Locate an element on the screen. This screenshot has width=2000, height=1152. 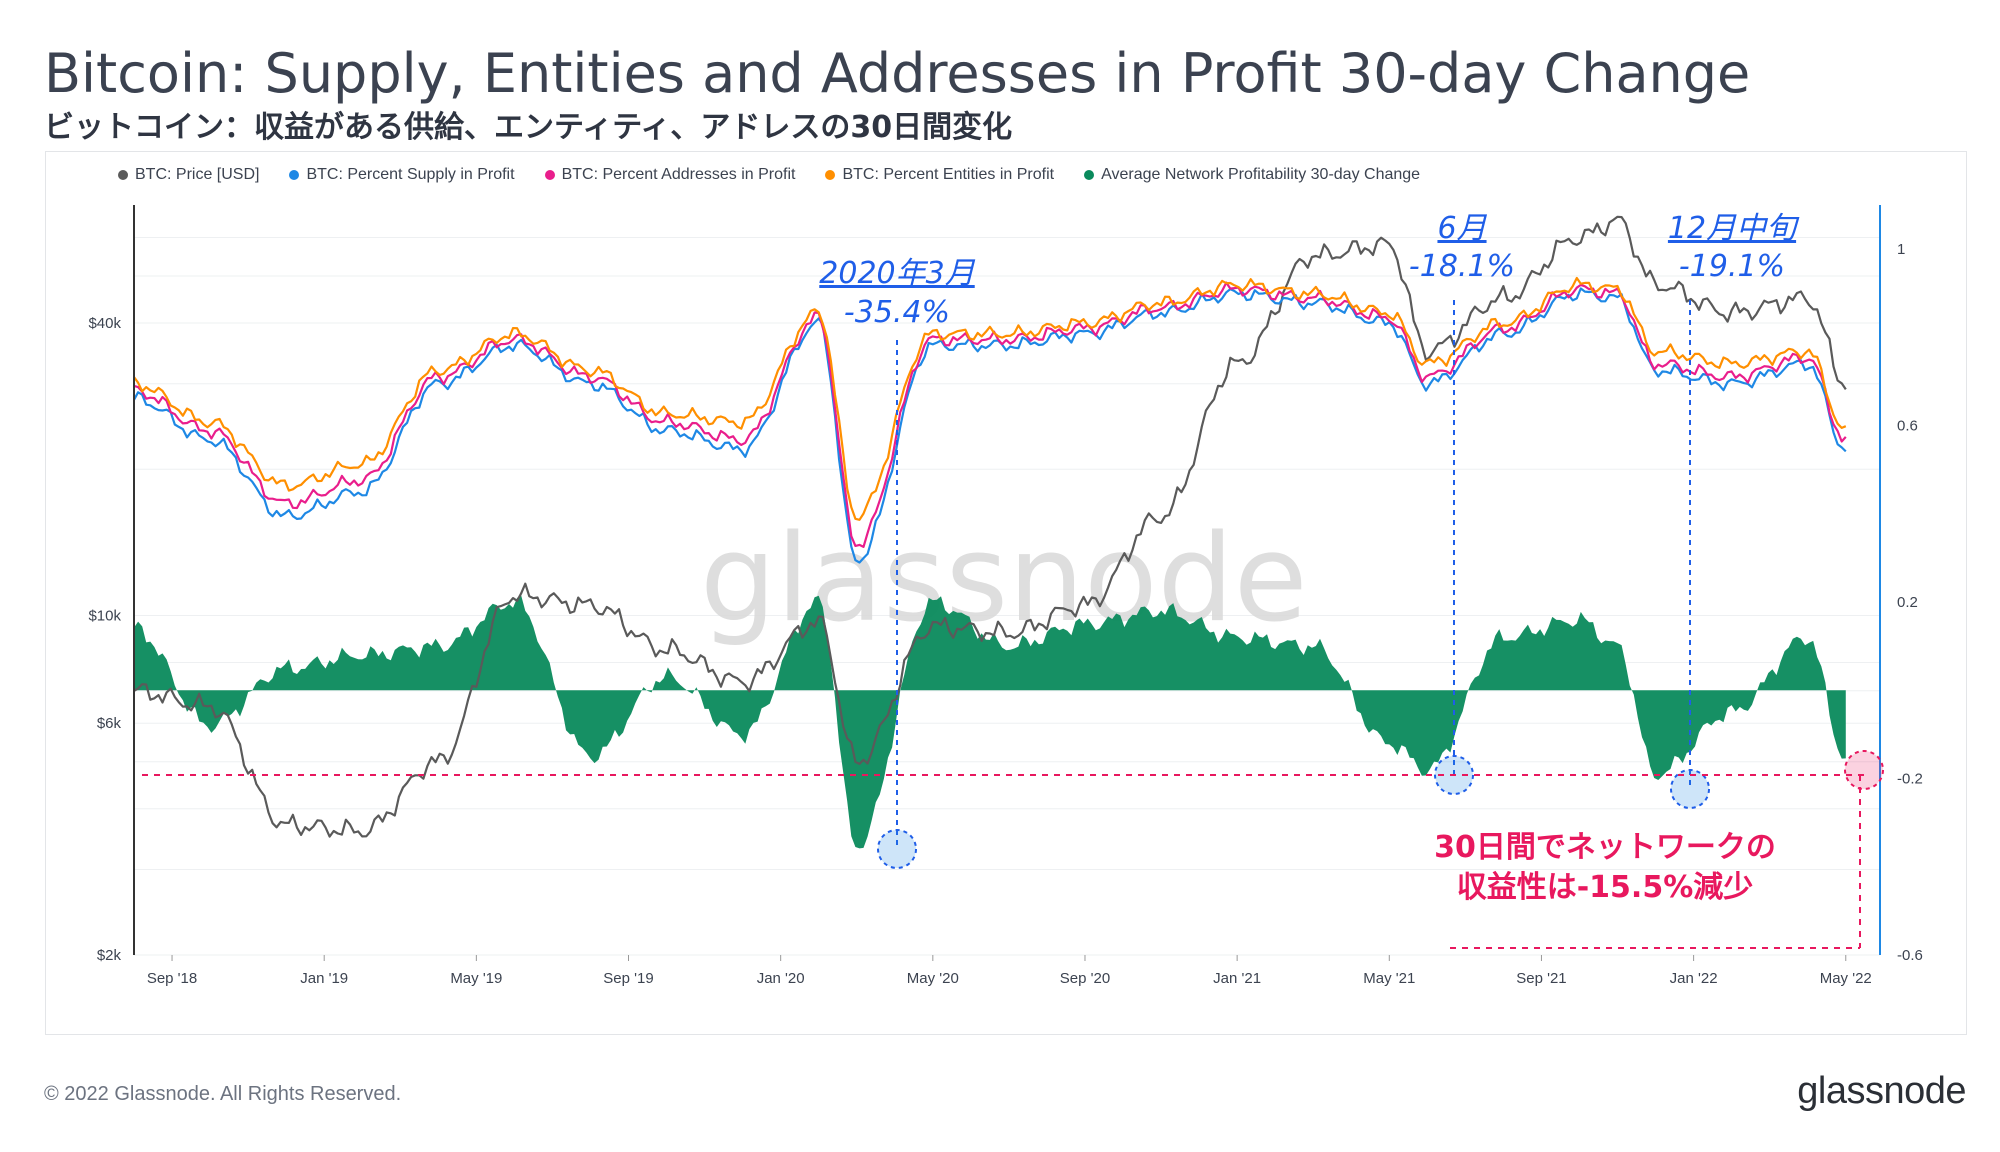
copyright-text: © 2022 Glassnode. All Rights Reserved. is located at coordinates (223, 1094).